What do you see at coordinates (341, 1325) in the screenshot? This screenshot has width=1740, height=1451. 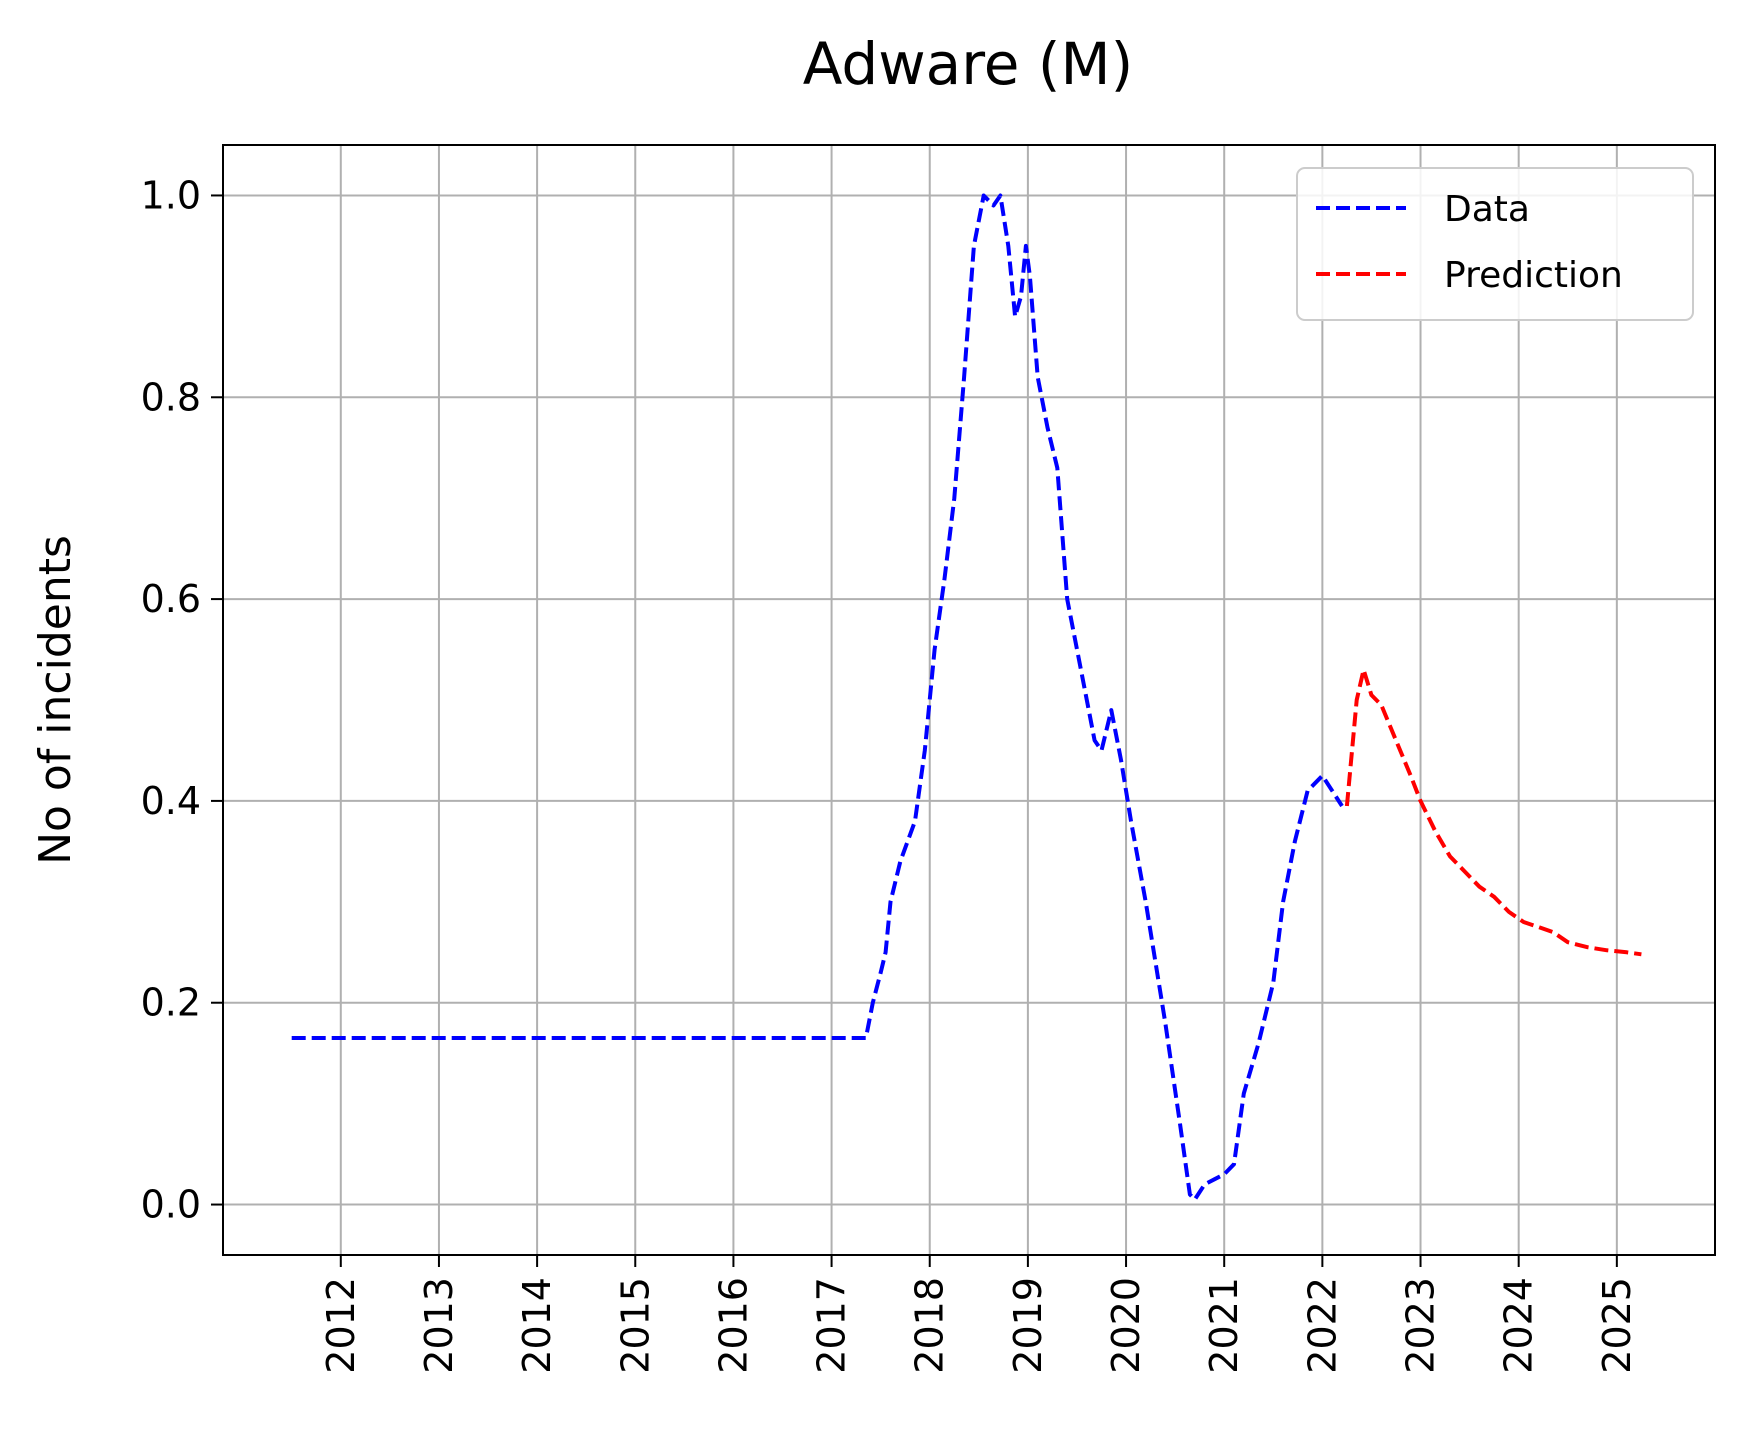 I see `x-tick-label: 2012` at bounding box center [341, 1325].